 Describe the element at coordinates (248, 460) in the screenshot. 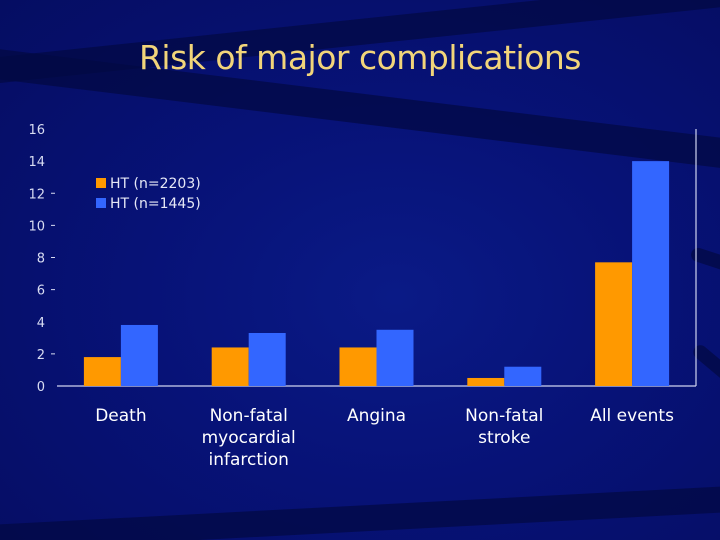

I see `x-category-label: infarction` at that location.